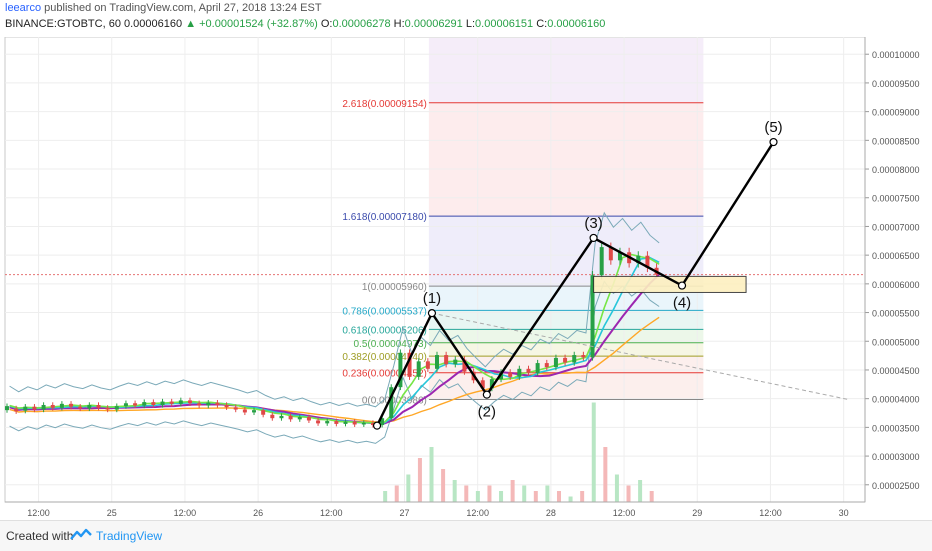  What do you see at coordinates (40, 536) in the screenshot?
I see `created-with-text: Created with` at bounding box center [40, 536].